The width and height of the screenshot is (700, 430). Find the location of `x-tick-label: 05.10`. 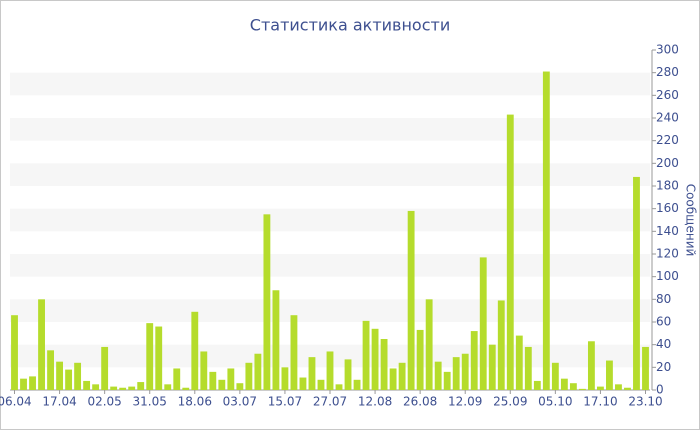

x-tick-label: 05.10 is located at coordinates (555, 402).